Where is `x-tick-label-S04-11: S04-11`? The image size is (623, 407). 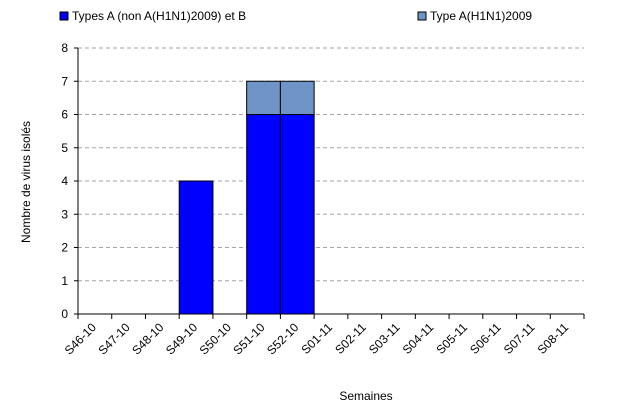 x-tick-label-S04-11: S04-11 is located at coordinates (418, 338).